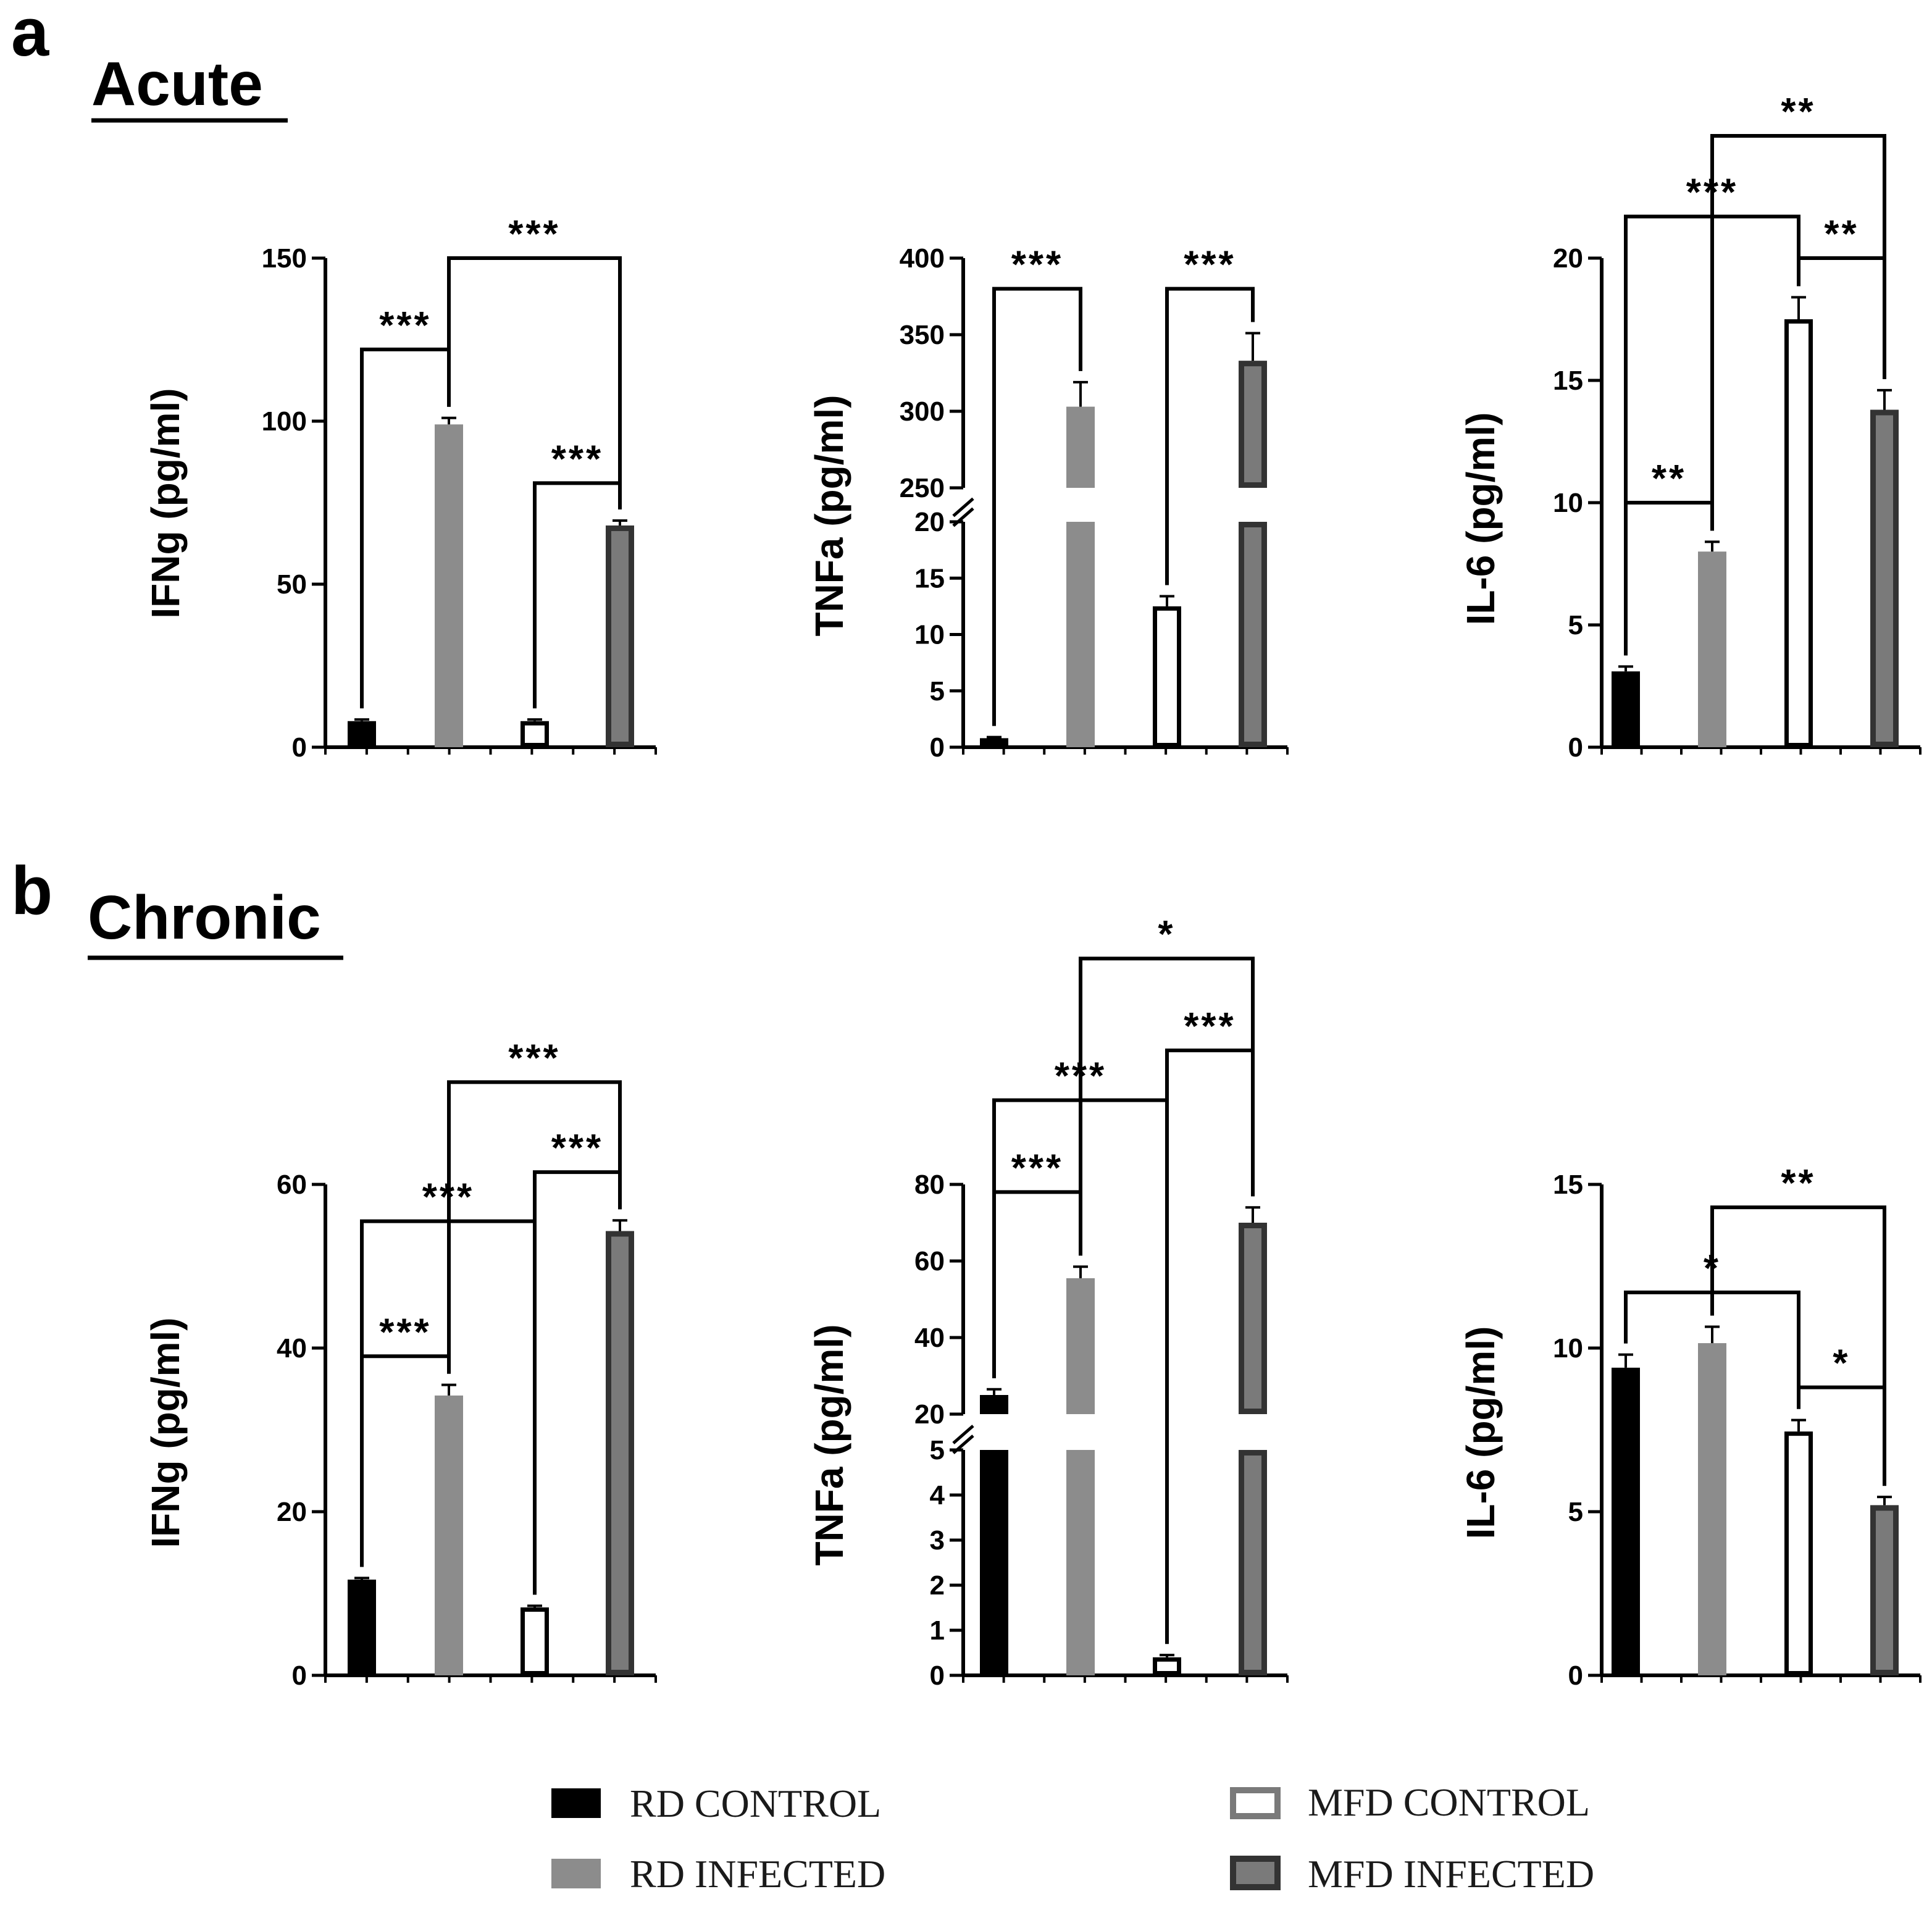  I want to click on chart-acute-ifng: 0 50 100 150 IFNg (pg/ml) *** *** ***, so click(400, 488).